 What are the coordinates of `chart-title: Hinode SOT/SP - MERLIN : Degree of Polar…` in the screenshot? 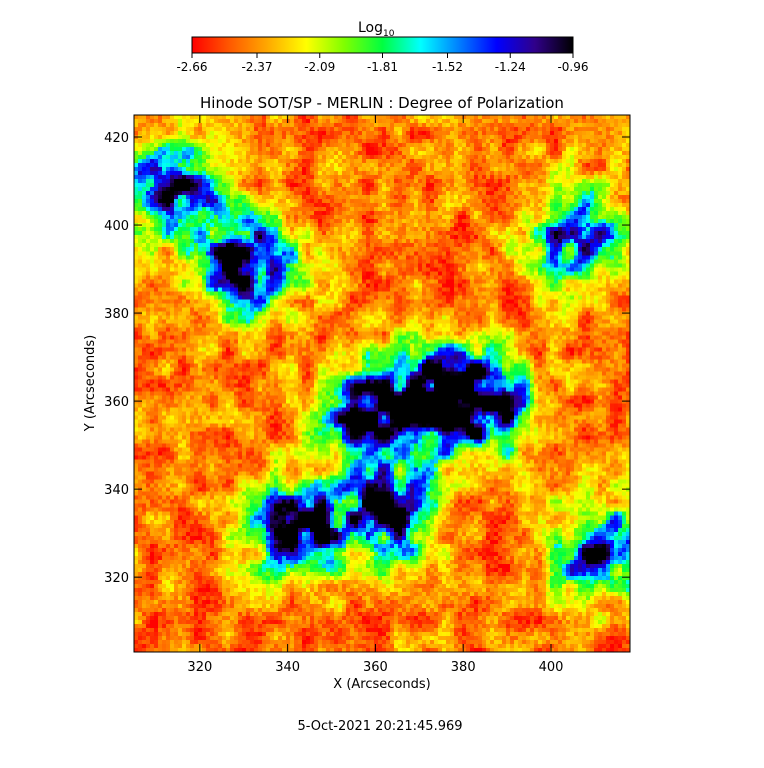 It's located at (382, 103).